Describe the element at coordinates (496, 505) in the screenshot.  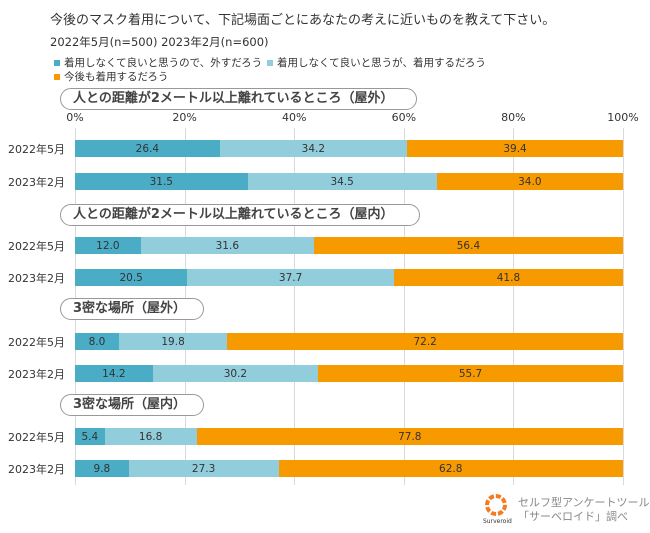
I see `flower-logo-icon` at that location.